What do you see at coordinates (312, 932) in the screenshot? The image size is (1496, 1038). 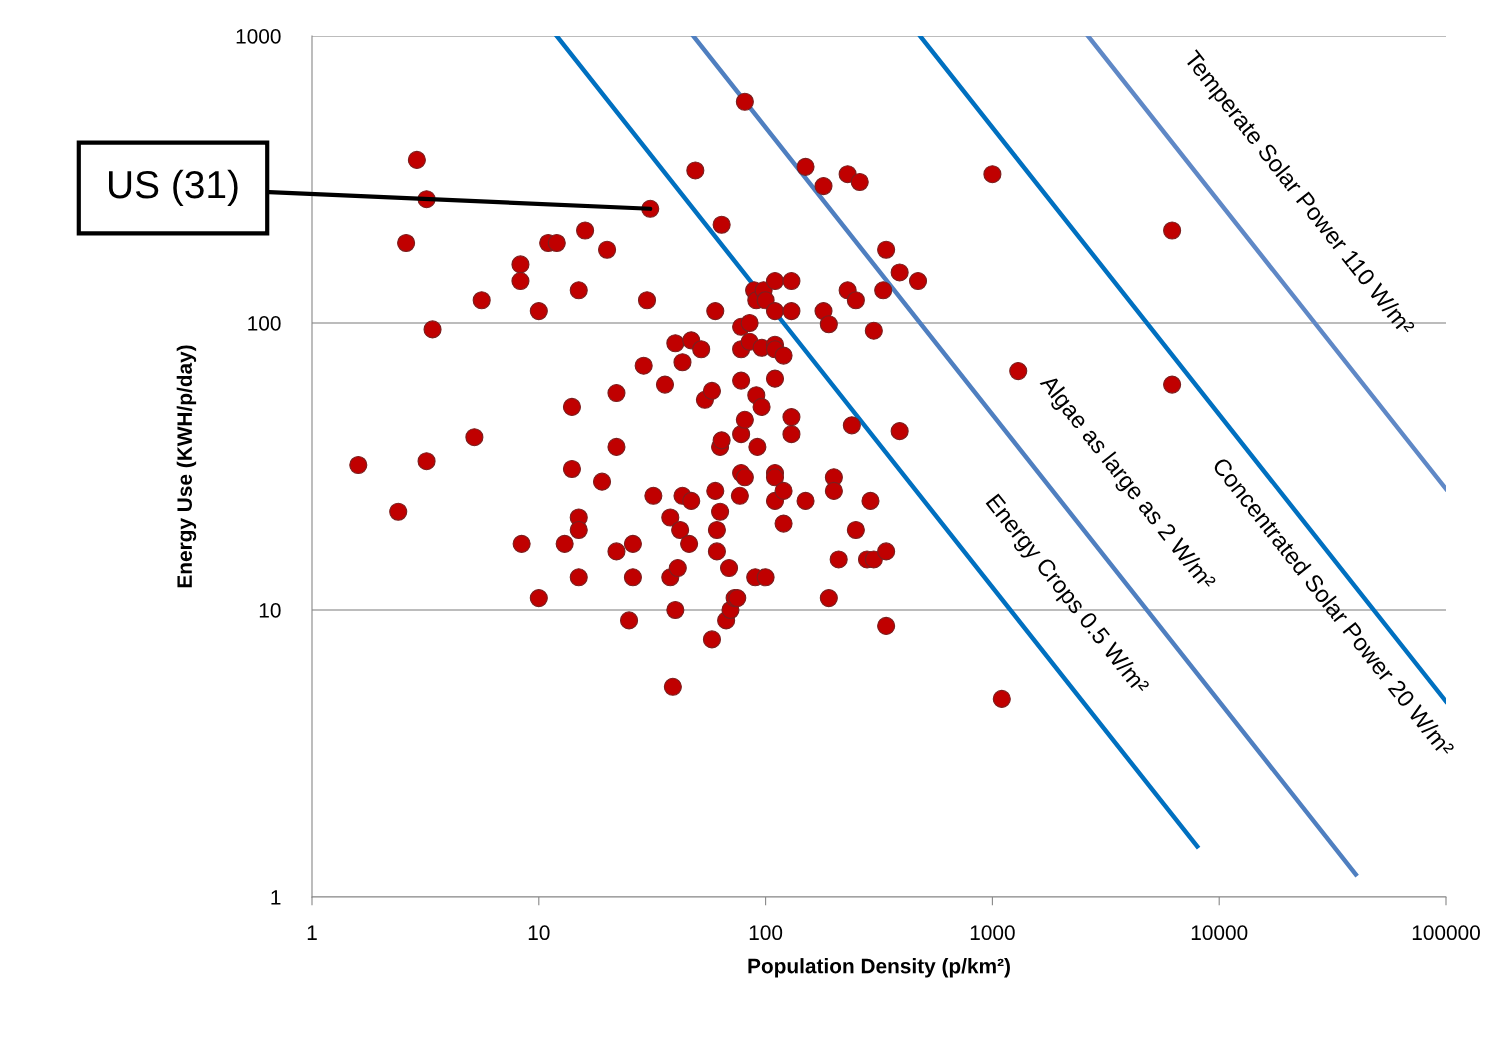 I see `x-tick-label: 1` at bounding box center [312, 932].